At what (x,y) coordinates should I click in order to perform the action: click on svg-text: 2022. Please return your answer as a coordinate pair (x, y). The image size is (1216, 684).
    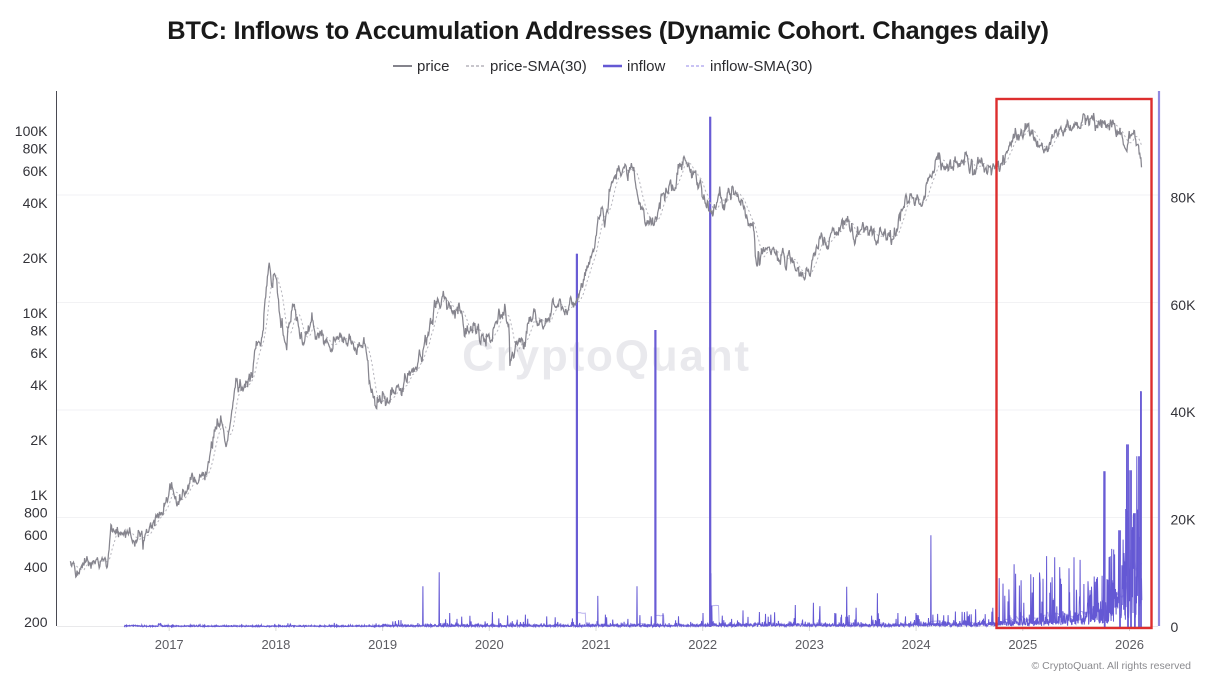
    Looking at the image, I should click on (702, 644).